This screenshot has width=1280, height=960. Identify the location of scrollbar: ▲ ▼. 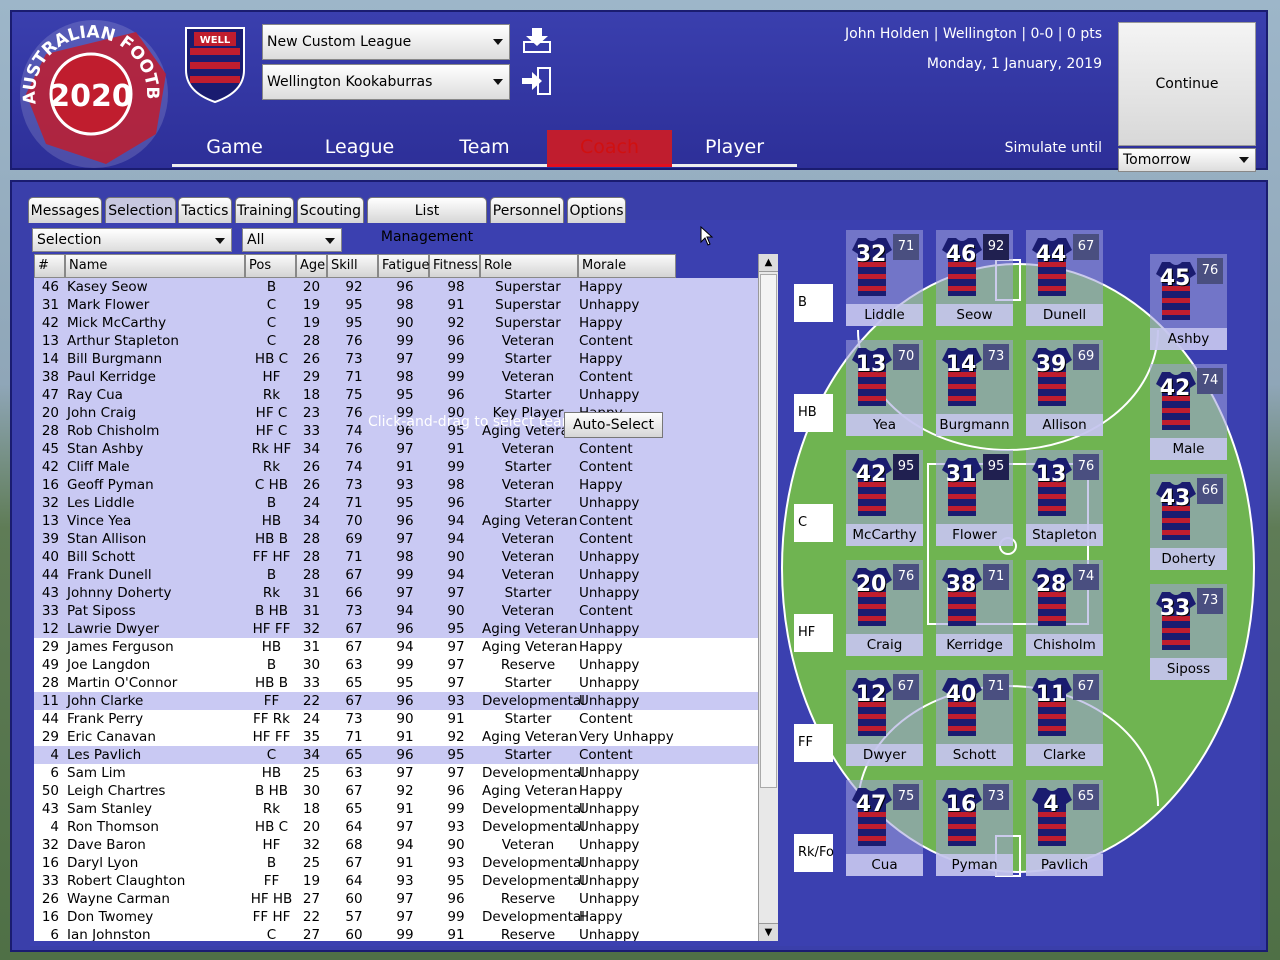
(768, 597).